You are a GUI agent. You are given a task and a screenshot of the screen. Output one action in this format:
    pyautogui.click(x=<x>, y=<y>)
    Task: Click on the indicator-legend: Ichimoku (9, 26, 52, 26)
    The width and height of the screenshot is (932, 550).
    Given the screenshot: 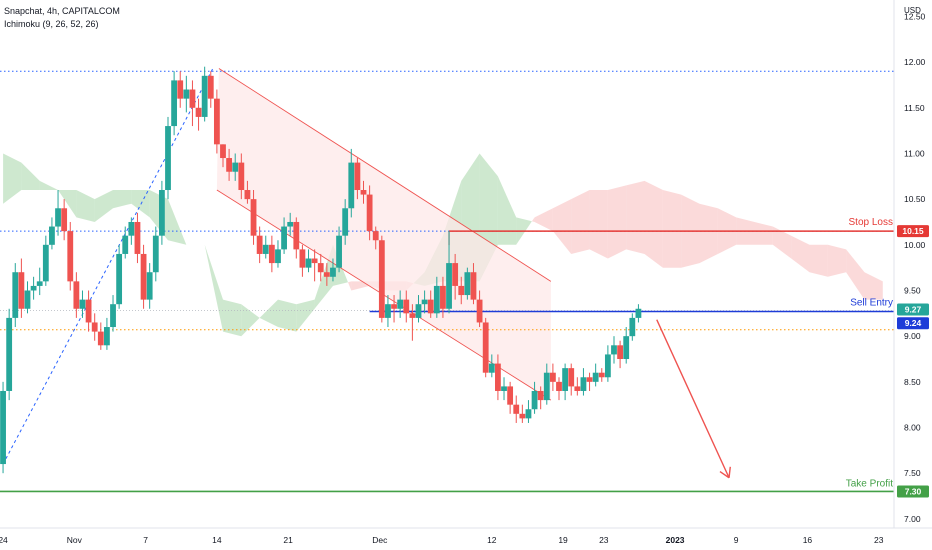 What is the action you would take?
    pyautogui.click(x=51, y=24)
    